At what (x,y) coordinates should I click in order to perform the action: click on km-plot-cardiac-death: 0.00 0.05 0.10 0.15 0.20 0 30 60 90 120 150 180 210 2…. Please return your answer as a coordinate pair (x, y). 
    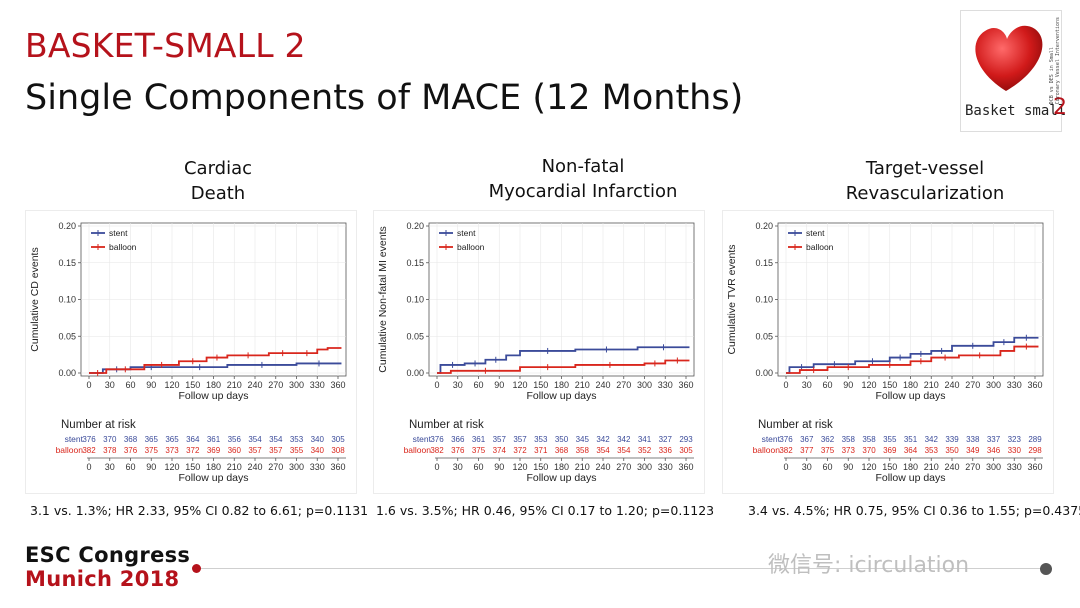
    Looking at the image, I should click on (191, 352).